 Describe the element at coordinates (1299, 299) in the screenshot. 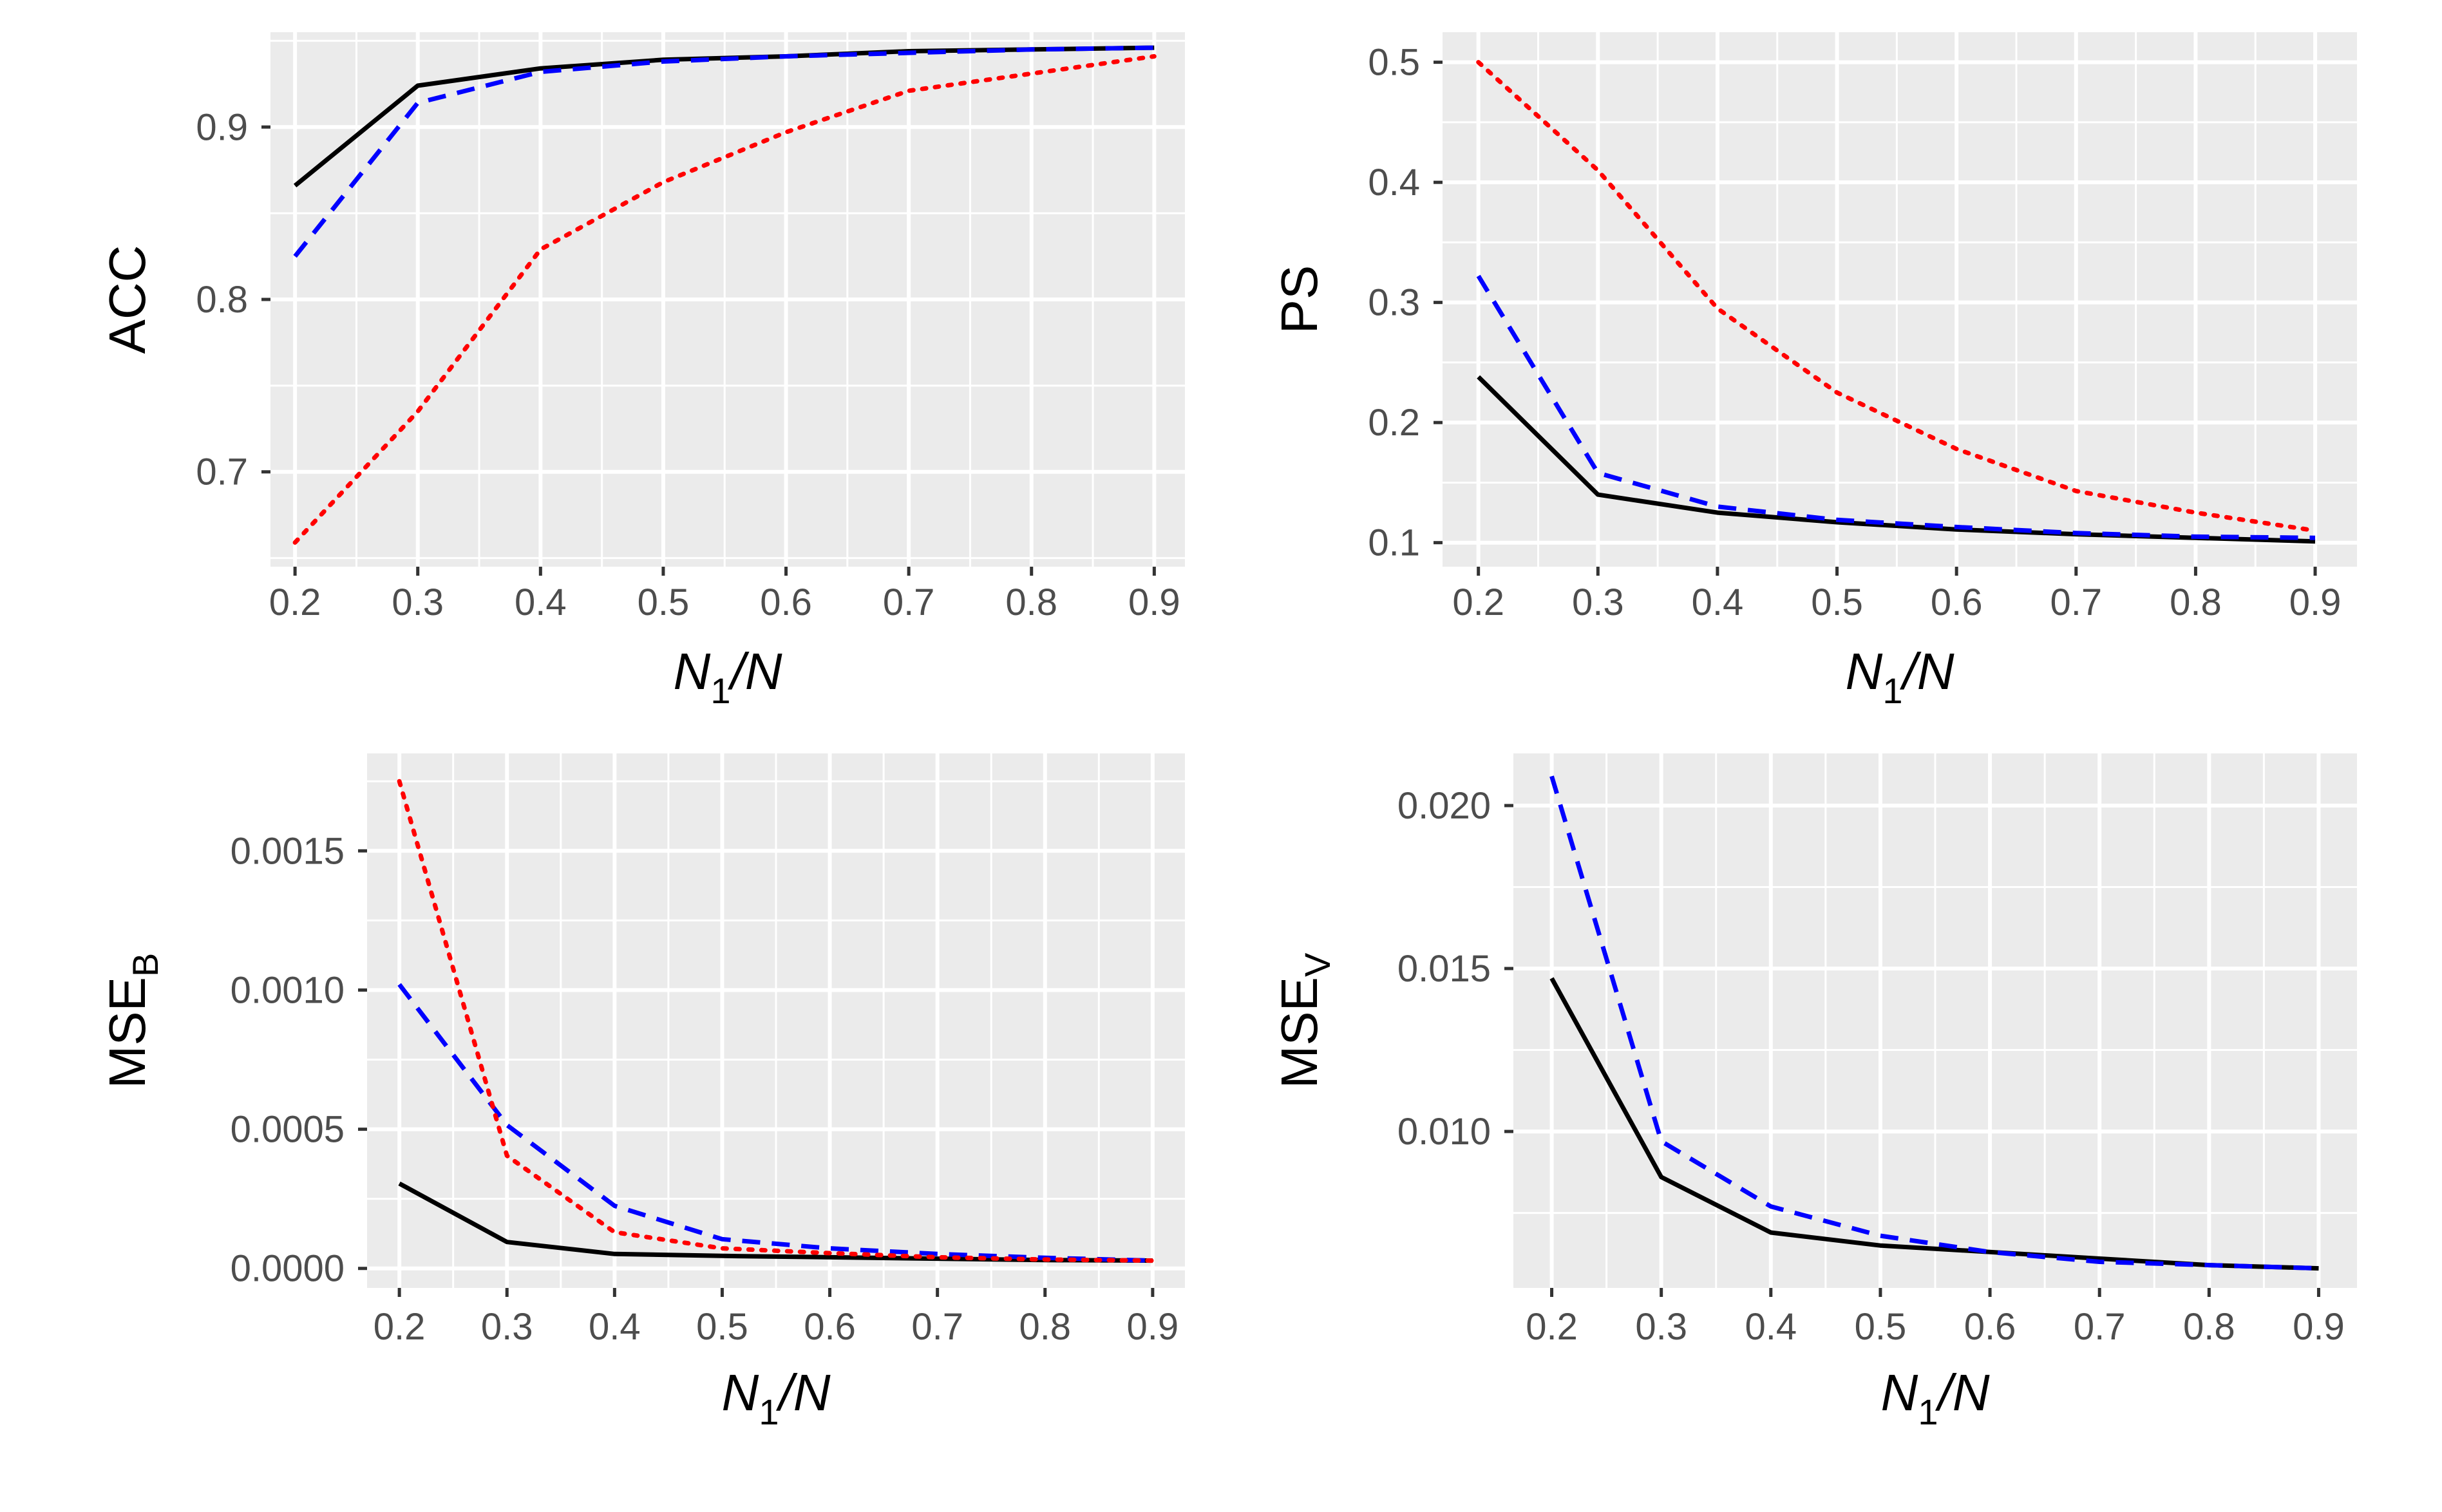

I see `y-axis-title: PS` at that location.